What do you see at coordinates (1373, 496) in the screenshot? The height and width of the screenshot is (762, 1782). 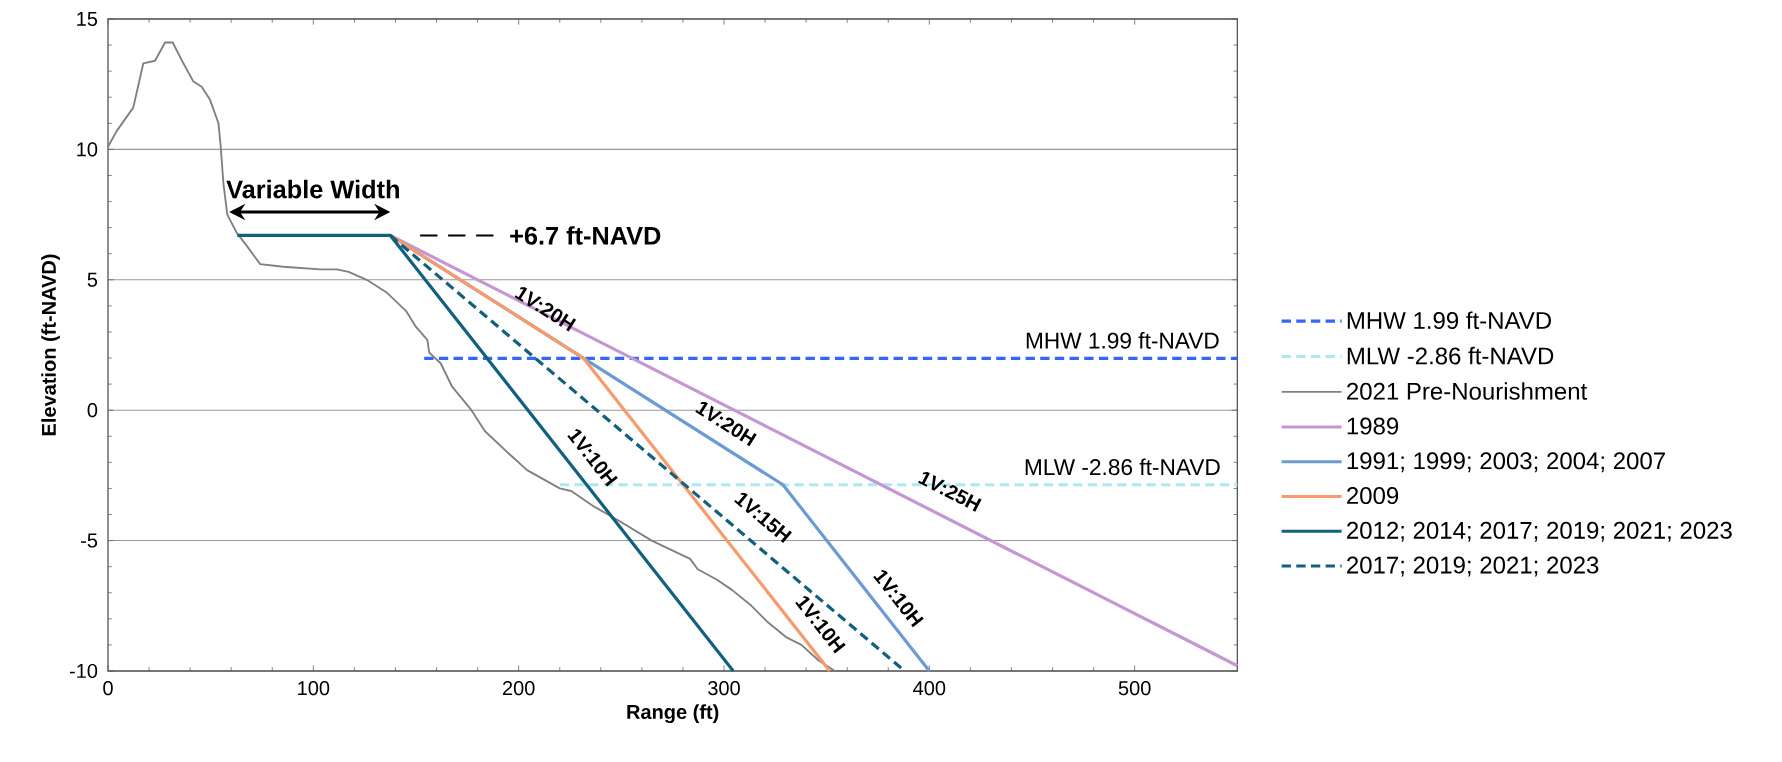 I see `legend-label: 2009` at bounding box center [1373, 496].